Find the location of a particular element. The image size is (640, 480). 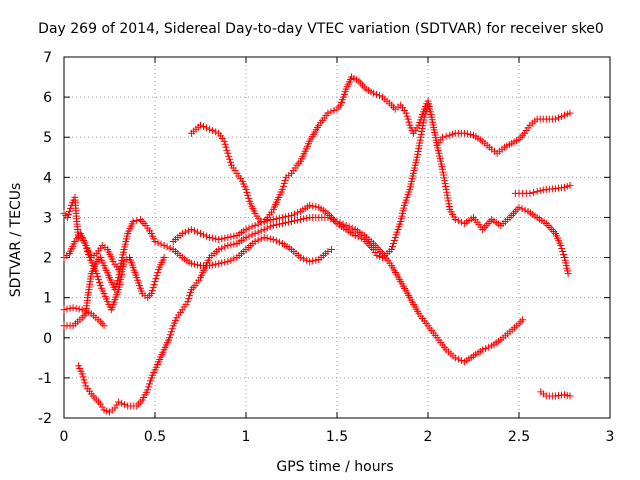

y-tick-label: 1 is located at coordinates (47, 299).